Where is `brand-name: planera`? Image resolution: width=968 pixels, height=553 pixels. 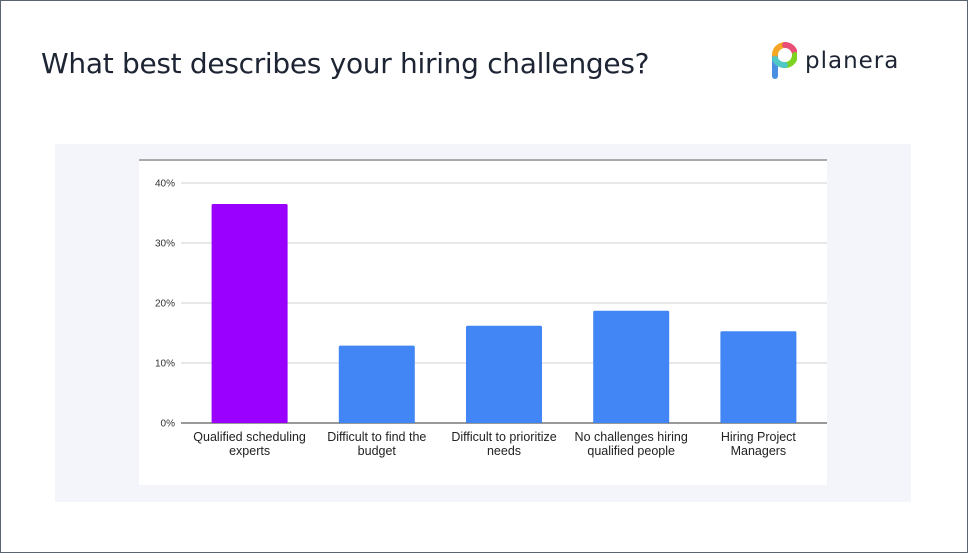
brand-name: planera is located at coordinates (852, 61).